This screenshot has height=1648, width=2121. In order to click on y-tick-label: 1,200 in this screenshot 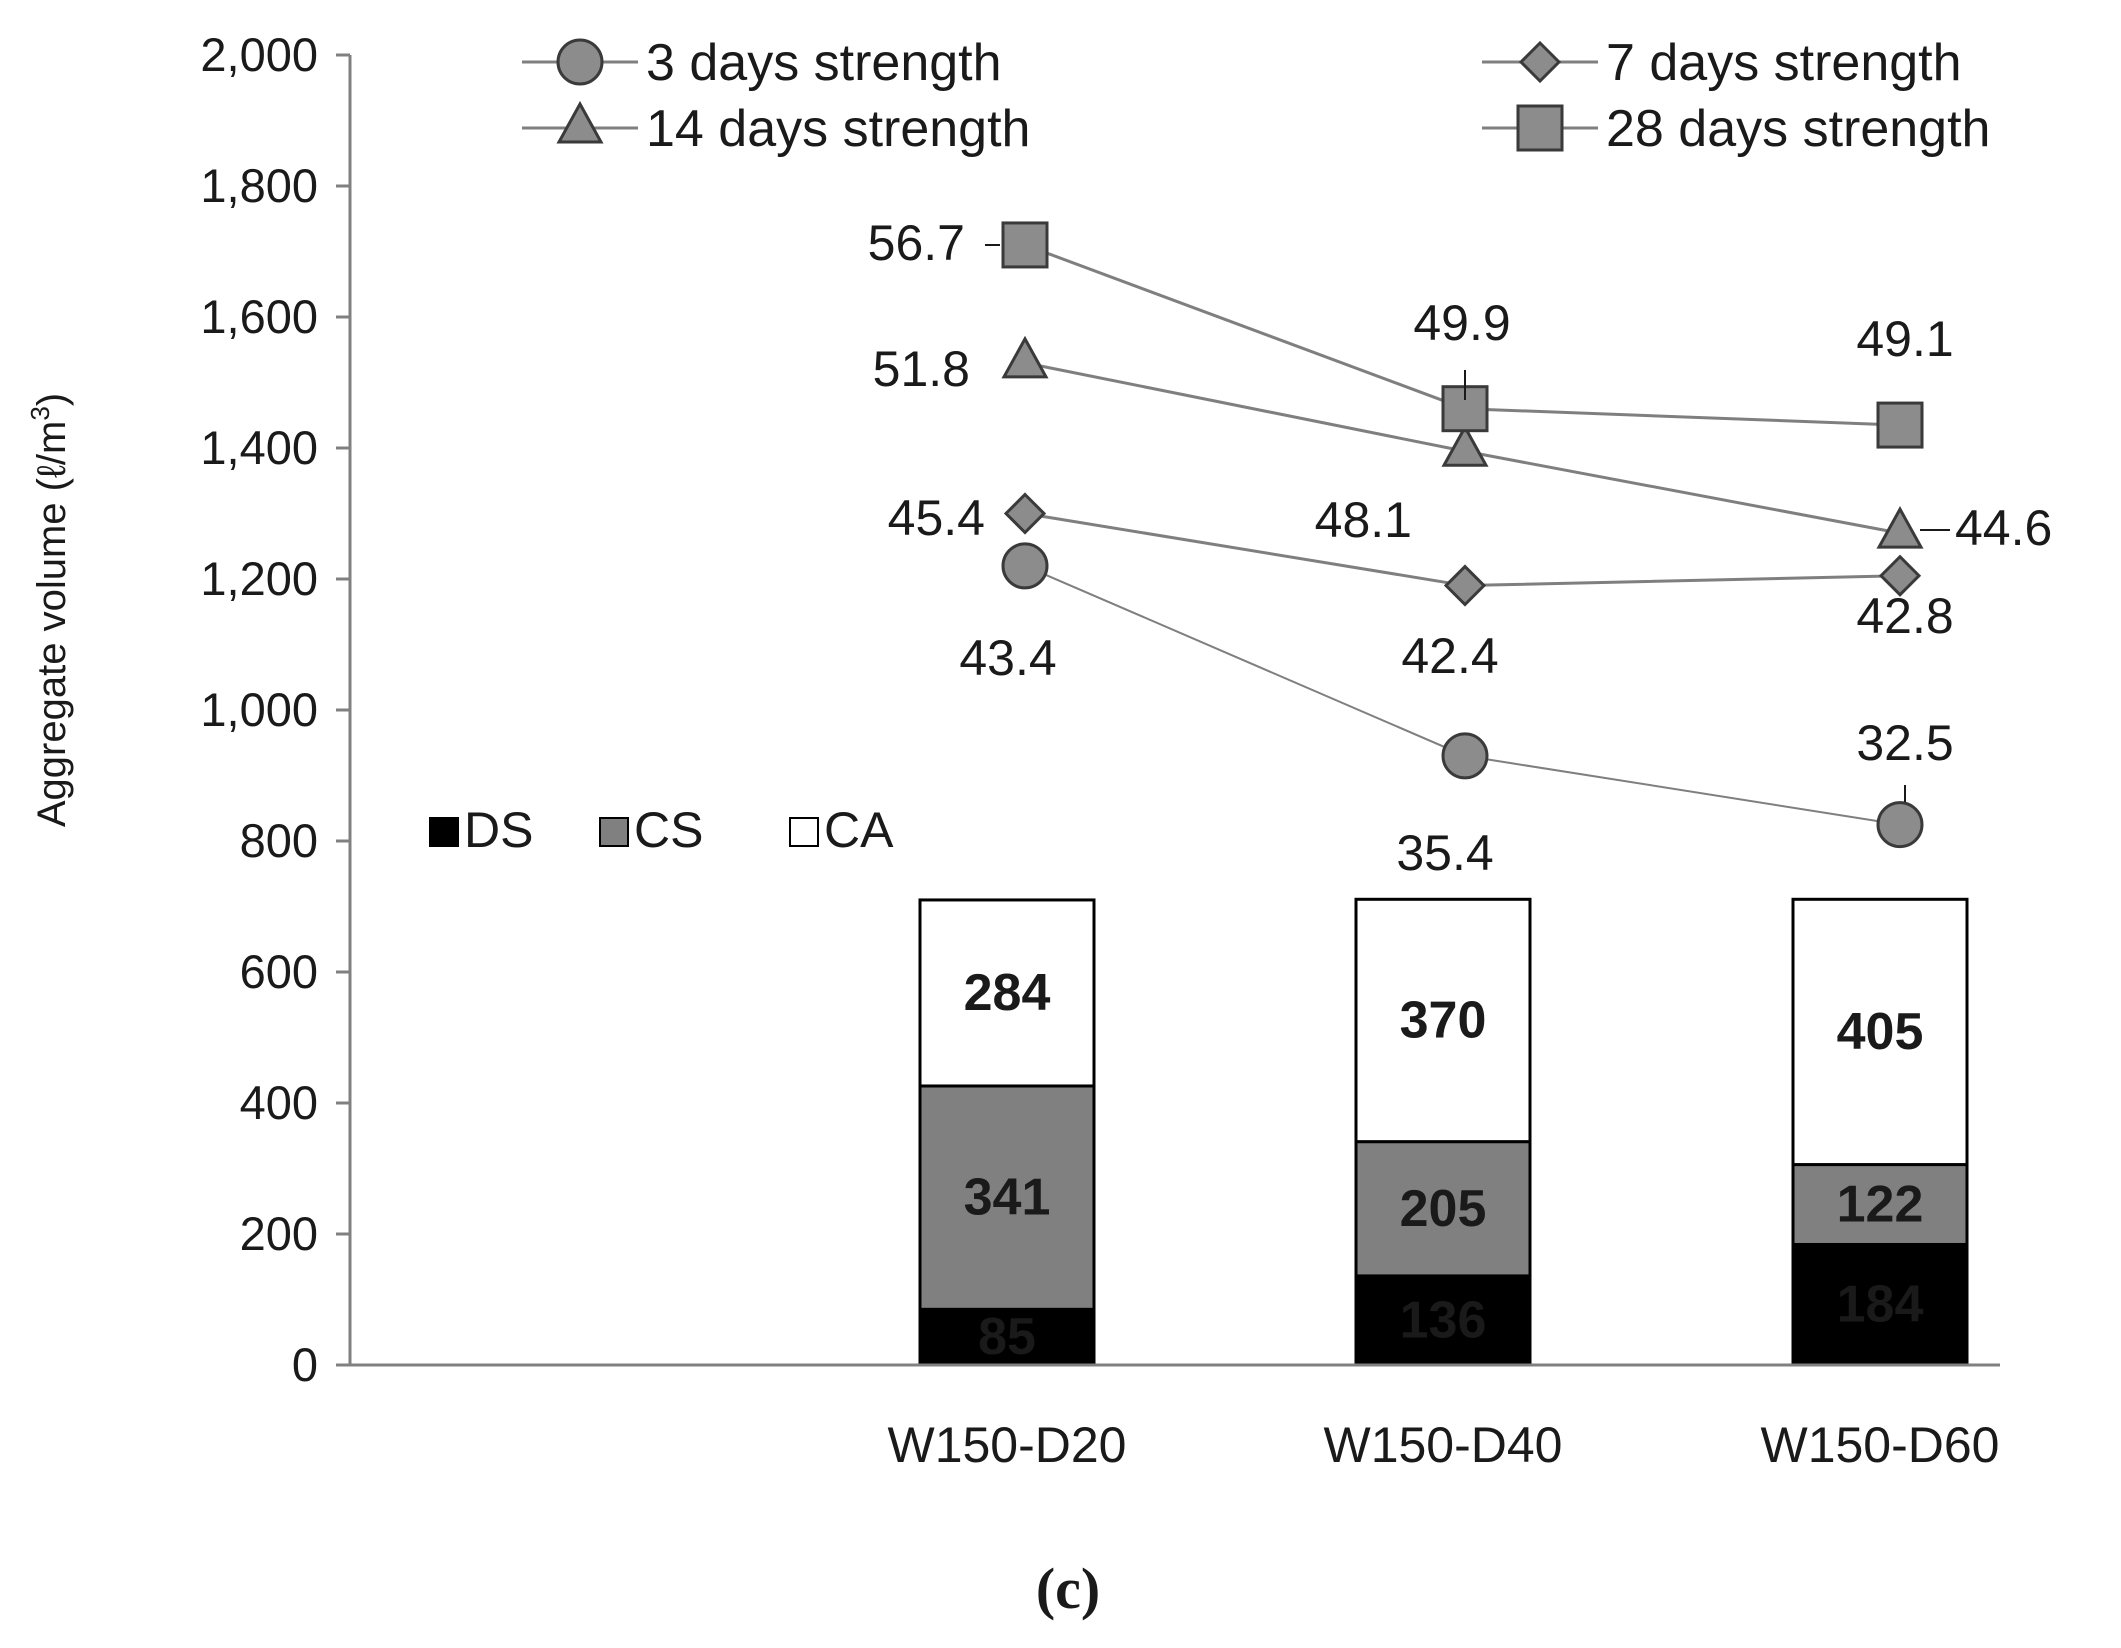, I will do `click(259, 578)`.